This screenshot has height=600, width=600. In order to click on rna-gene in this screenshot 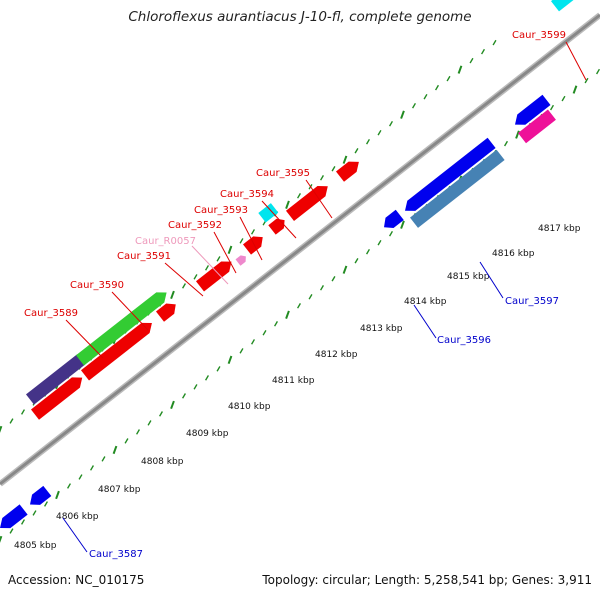, I will do `click(240, 260)`.